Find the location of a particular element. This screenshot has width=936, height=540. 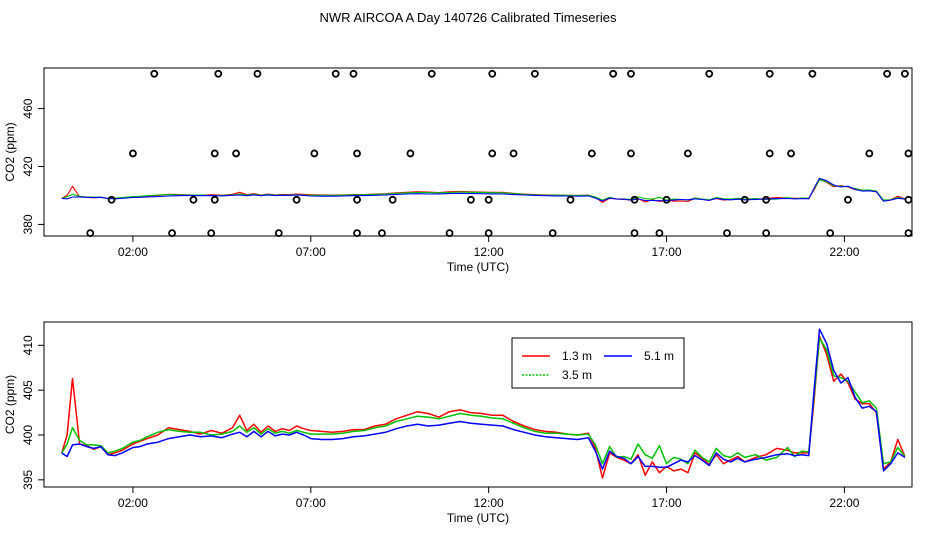

y-tick-label: 380 is located at coordinates (28, 224).